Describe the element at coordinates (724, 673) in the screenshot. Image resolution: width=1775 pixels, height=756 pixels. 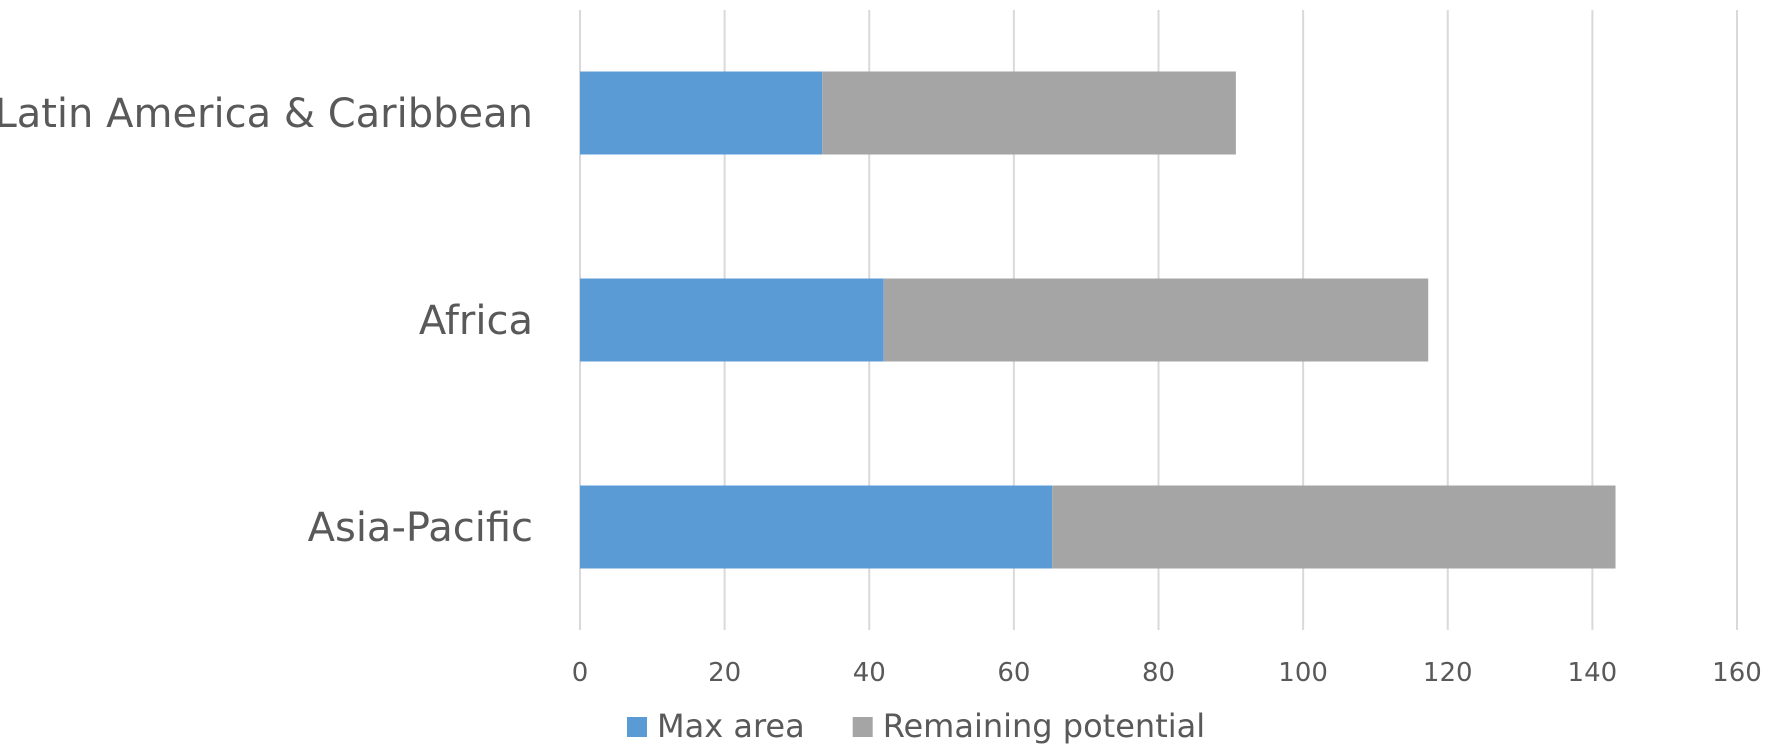
I see `x-tick-label: 20` at that location.